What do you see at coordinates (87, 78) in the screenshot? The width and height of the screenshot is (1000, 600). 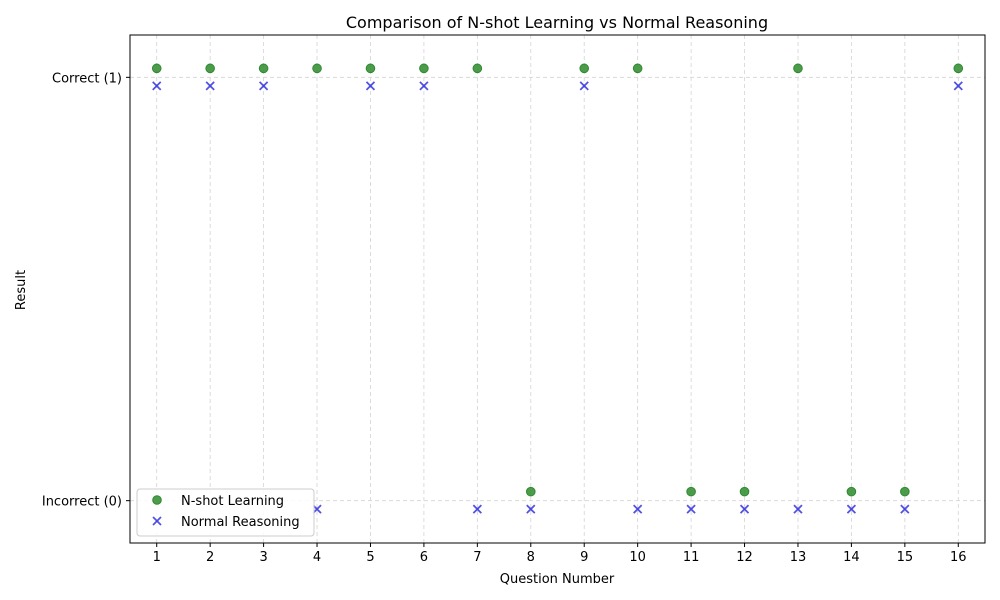 I see `y-tick-label: Correct (1)` at bounding box center [87, 78].